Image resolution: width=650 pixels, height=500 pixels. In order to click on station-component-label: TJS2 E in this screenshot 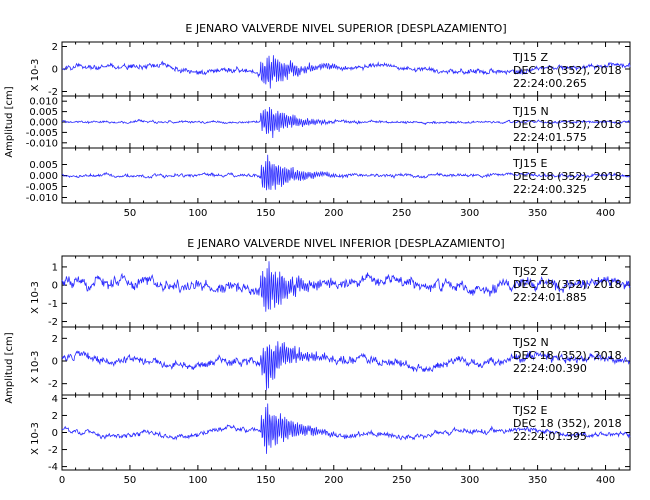, I will do `click(529, 410)`.